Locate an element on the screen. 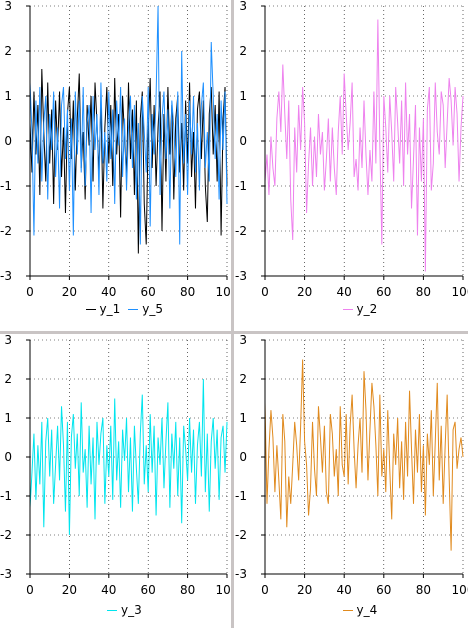  legend: y_2 is located at coordinates (364, 309).